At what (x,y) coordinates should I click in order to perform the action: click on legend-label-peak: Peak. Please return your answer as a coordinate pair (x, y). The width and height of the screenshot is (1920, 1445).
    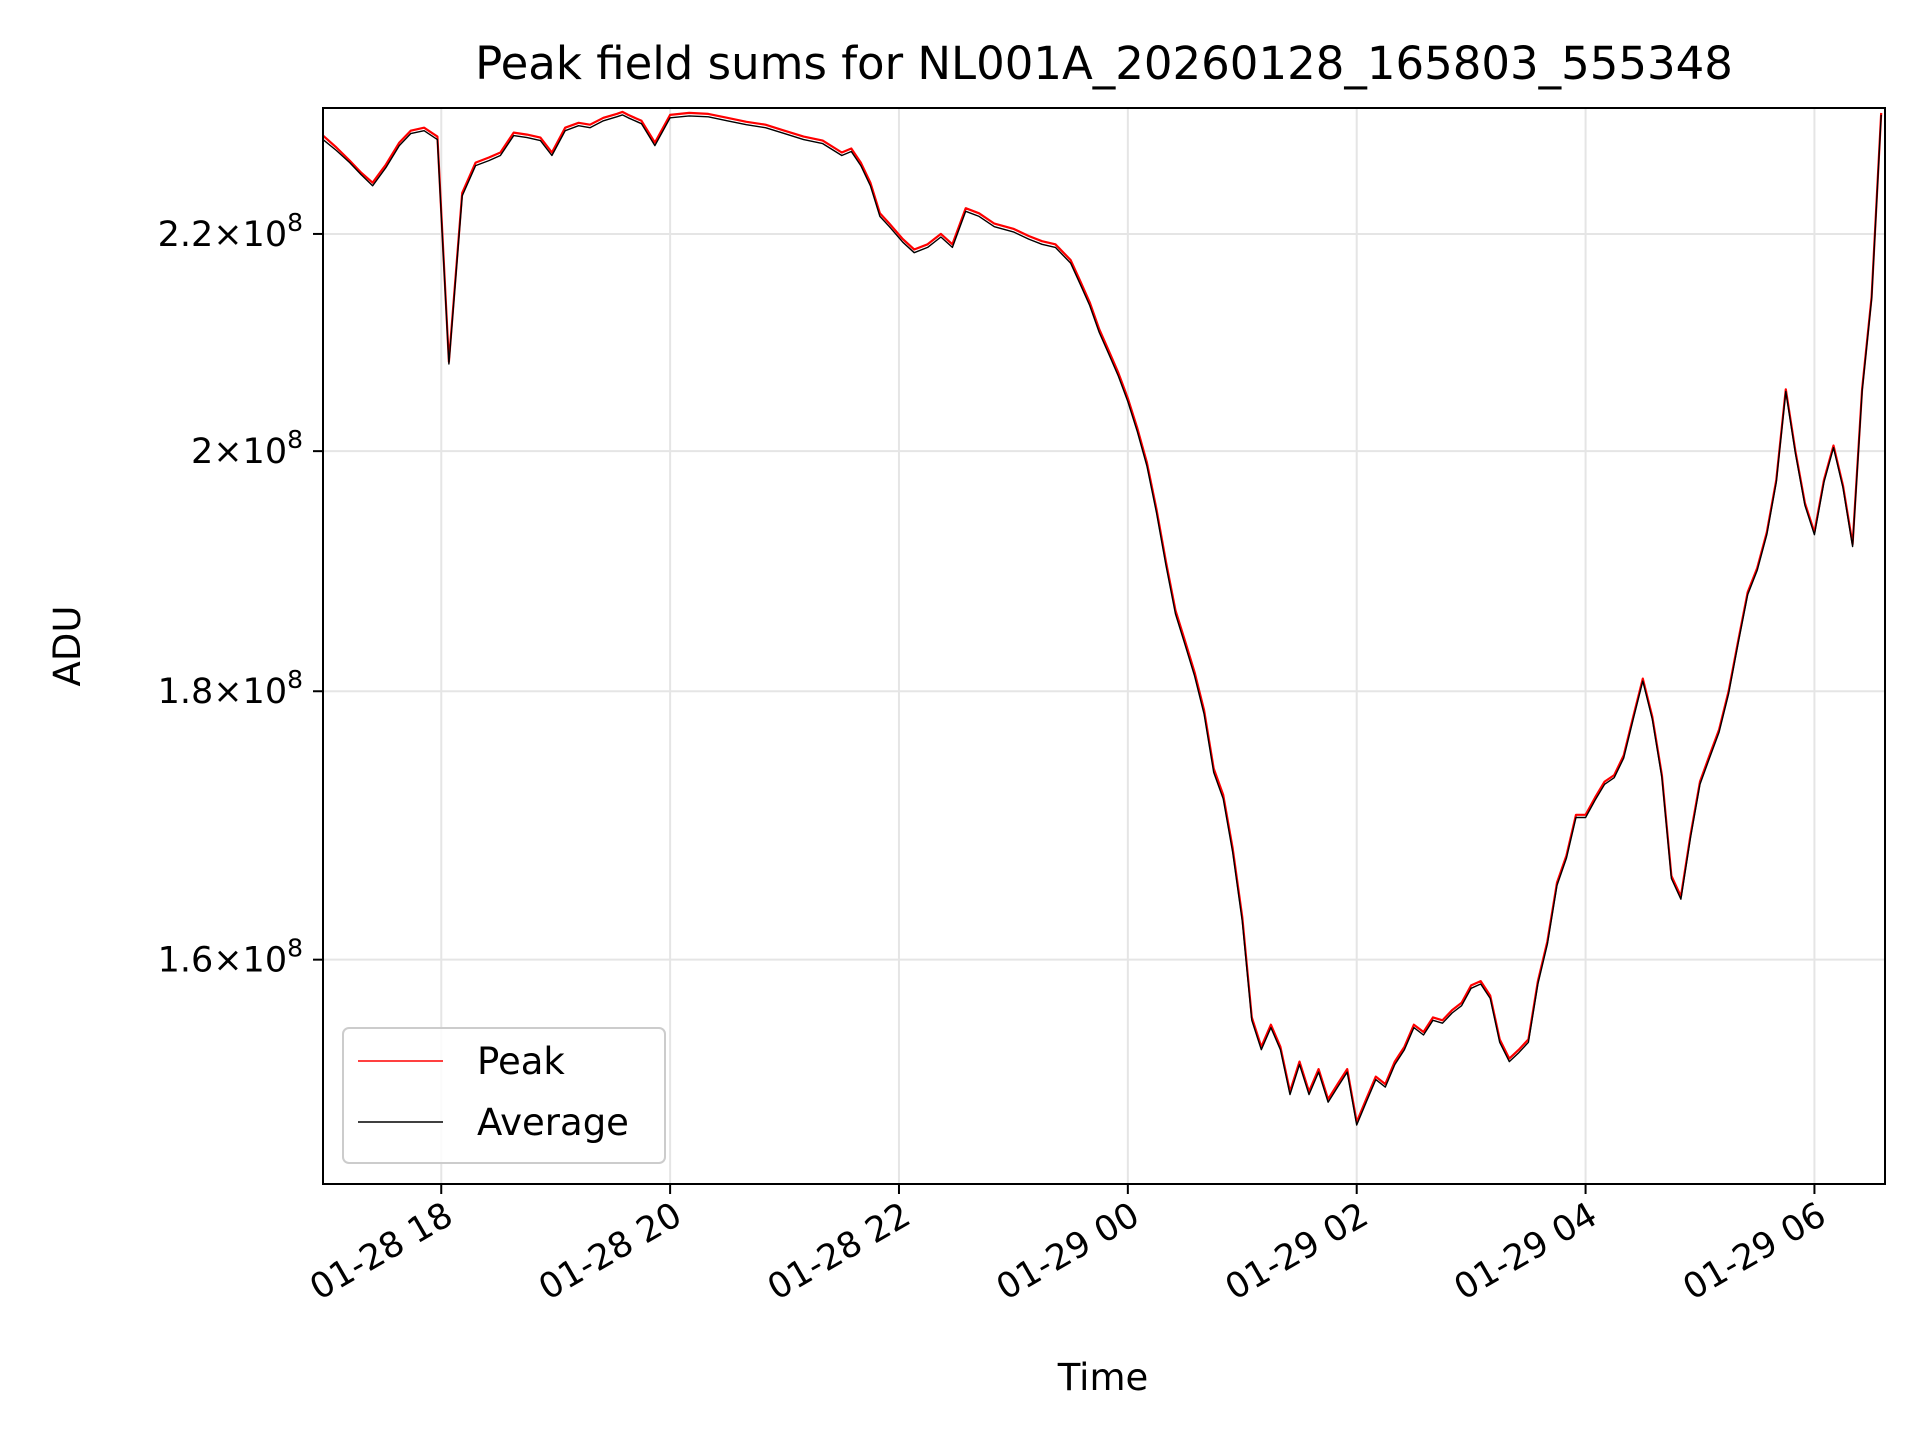
    Looking at the image, I should click on (521, 1061).